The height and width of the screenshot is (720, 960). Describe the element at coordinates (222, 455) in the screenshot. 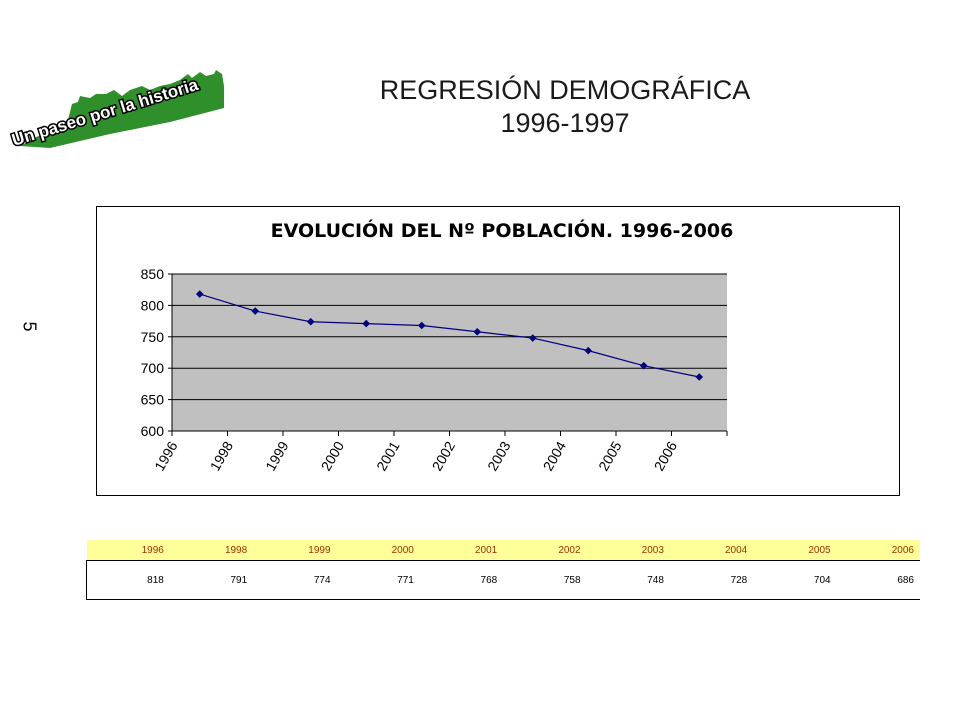

I see `x-tick-label: 1998` at that location.